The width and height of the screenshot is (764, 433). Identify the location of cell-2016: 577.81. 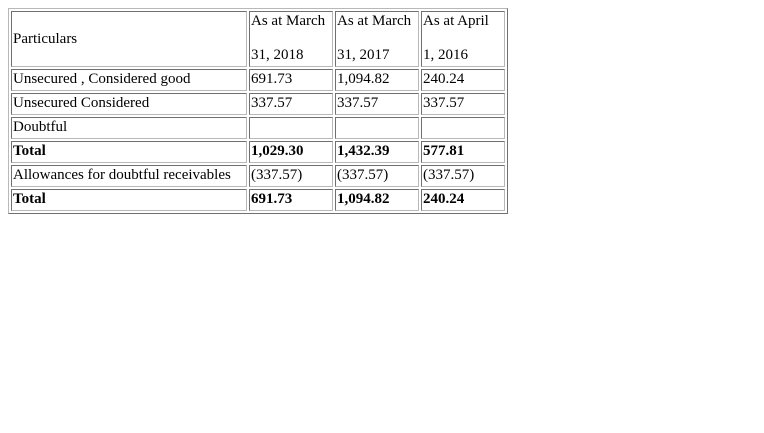
(463, 152).